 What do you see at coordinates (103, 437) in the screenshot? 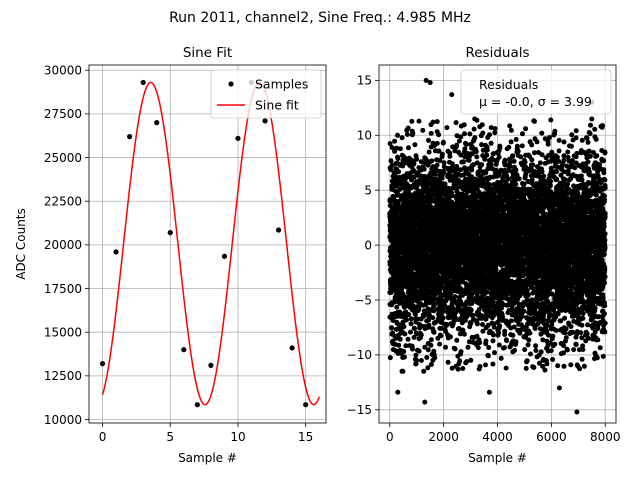
I see `x-tick-label: 0` at bounding box center [103, 437].